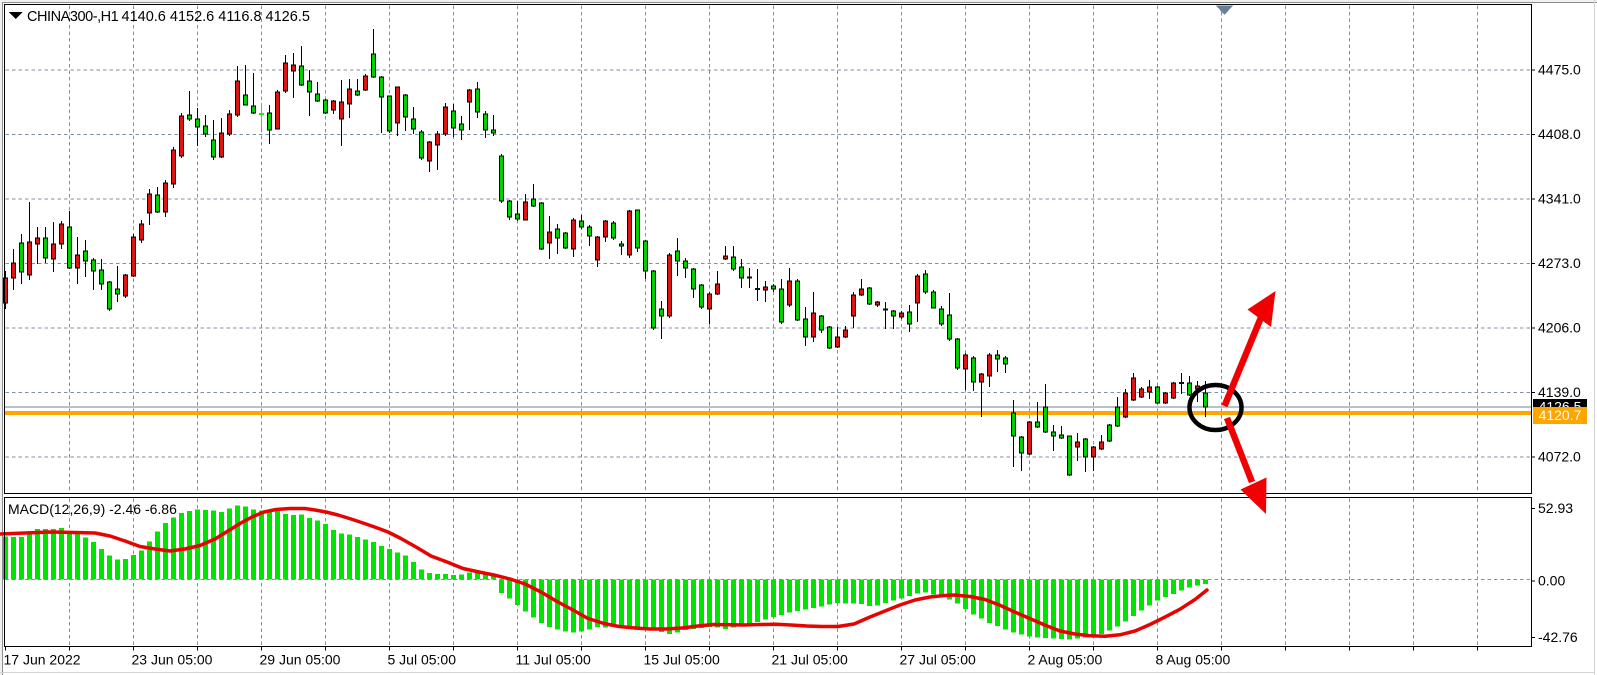 The height and width of the screenshot is (675, 1597). I want to click on svg-text: 27 Jul 05:00, so click(938, 660).